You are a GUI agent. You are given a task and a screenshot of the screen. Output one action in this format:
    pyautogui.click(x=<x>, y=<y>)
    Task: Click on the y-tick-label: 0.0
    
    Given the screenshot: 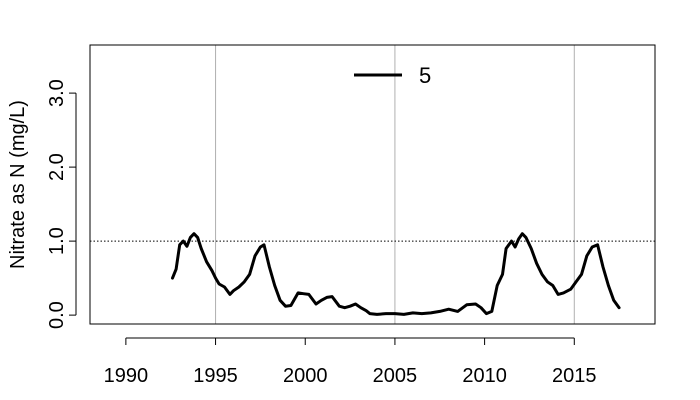 What is the action you would take?
    pyautogui.click(x=57, y=315)
    